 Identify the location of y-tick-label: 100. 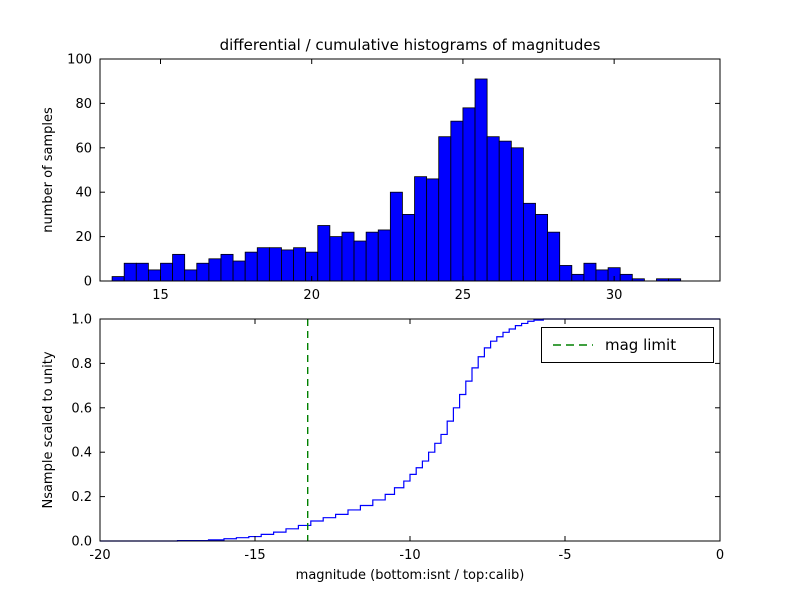
(79, 60).